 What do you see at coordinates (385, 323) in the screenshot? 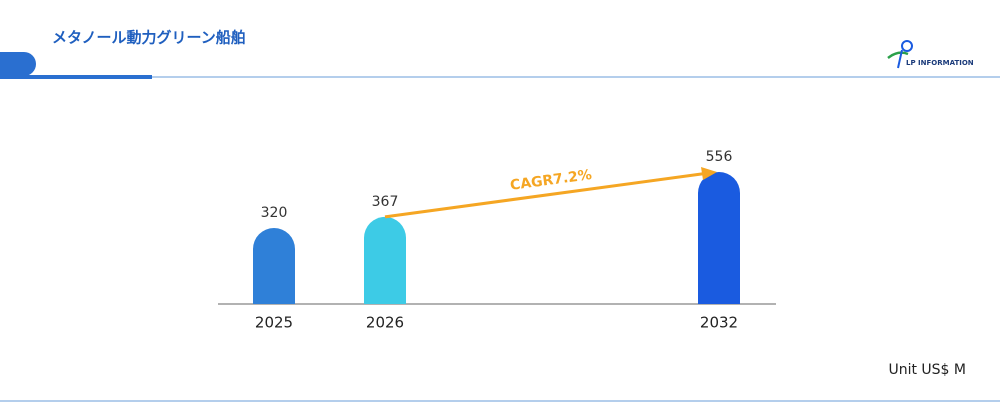
I see `x-tick-label: 2026` at bounding box center [385, 323].